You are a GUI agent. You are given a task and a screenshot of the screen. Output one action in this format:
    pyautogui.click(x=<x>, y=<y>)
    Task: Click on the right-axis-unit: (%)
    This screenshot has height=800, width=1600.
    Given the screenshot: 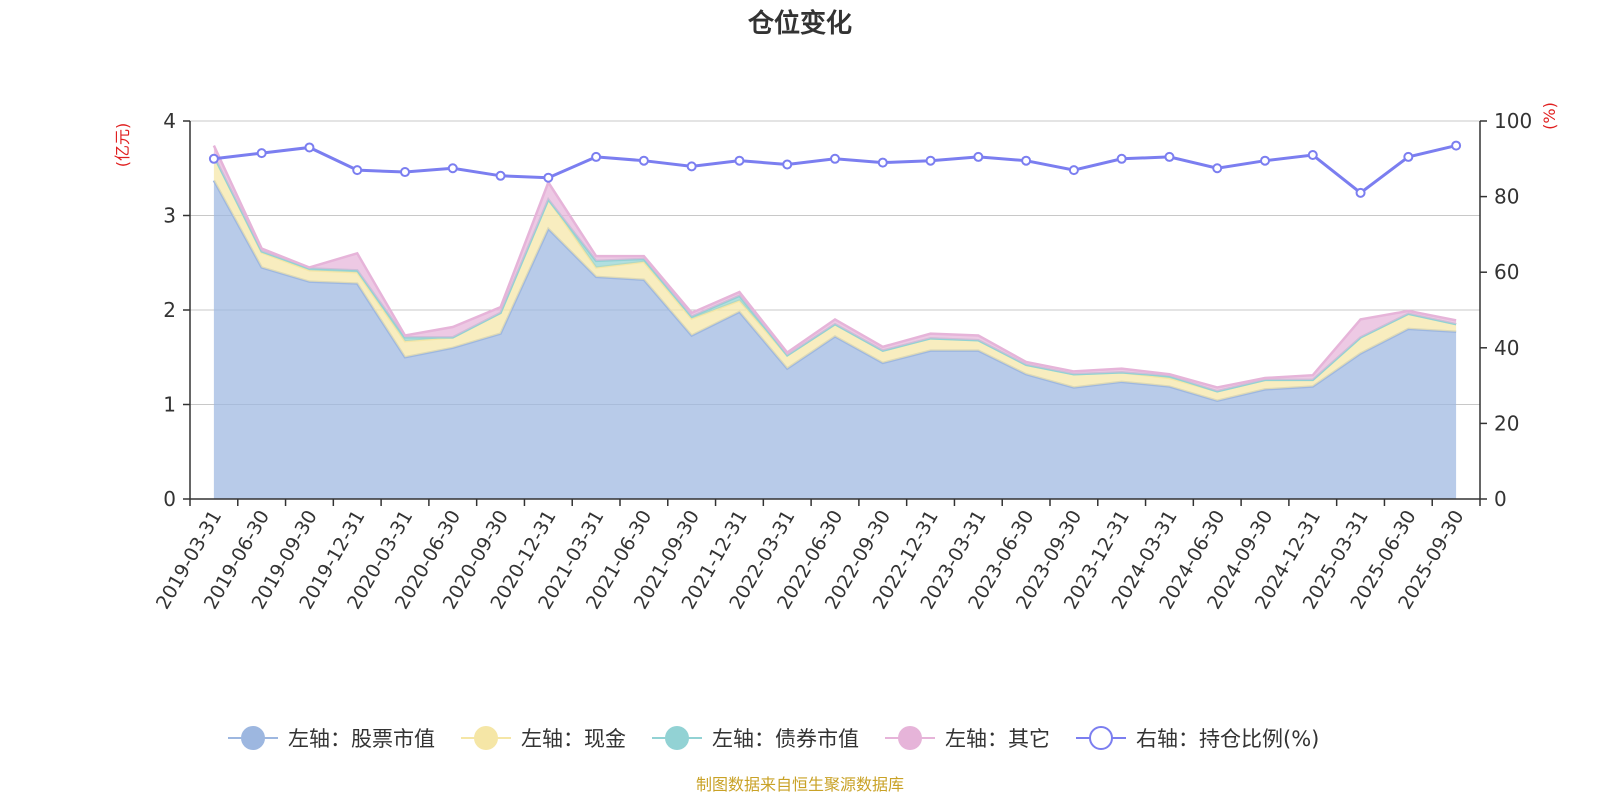 What is the action you would take?
    pyautogui.click(x=1549, y=116)
    